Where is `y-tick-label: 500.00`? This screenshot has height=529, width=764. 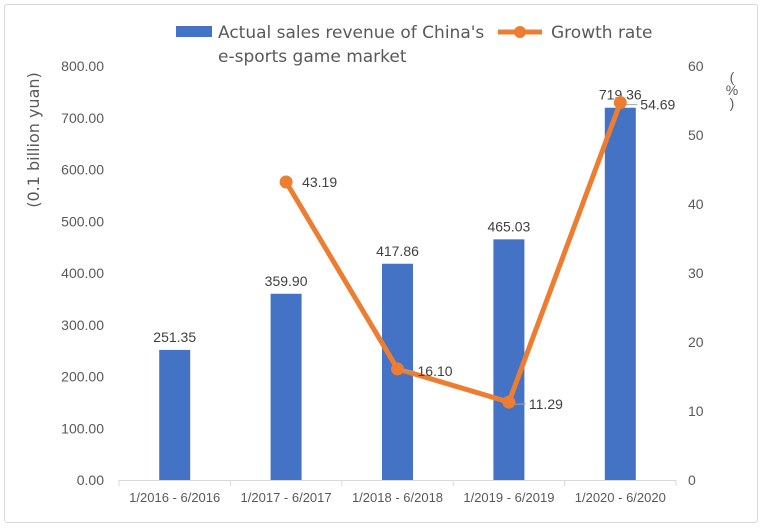 y-tick-label: 500.00 is located at coordinates (82, 221).